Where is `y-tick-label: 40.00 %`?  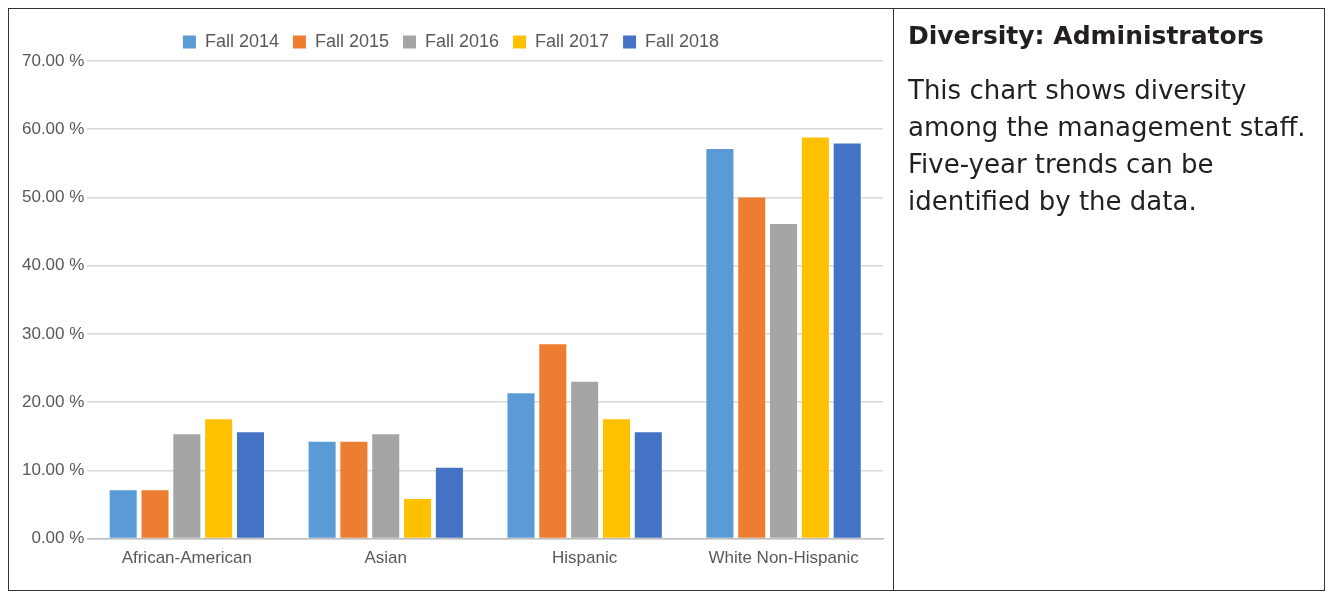 y-tick-label: 40.00 % is located at coordinates (53, 265).